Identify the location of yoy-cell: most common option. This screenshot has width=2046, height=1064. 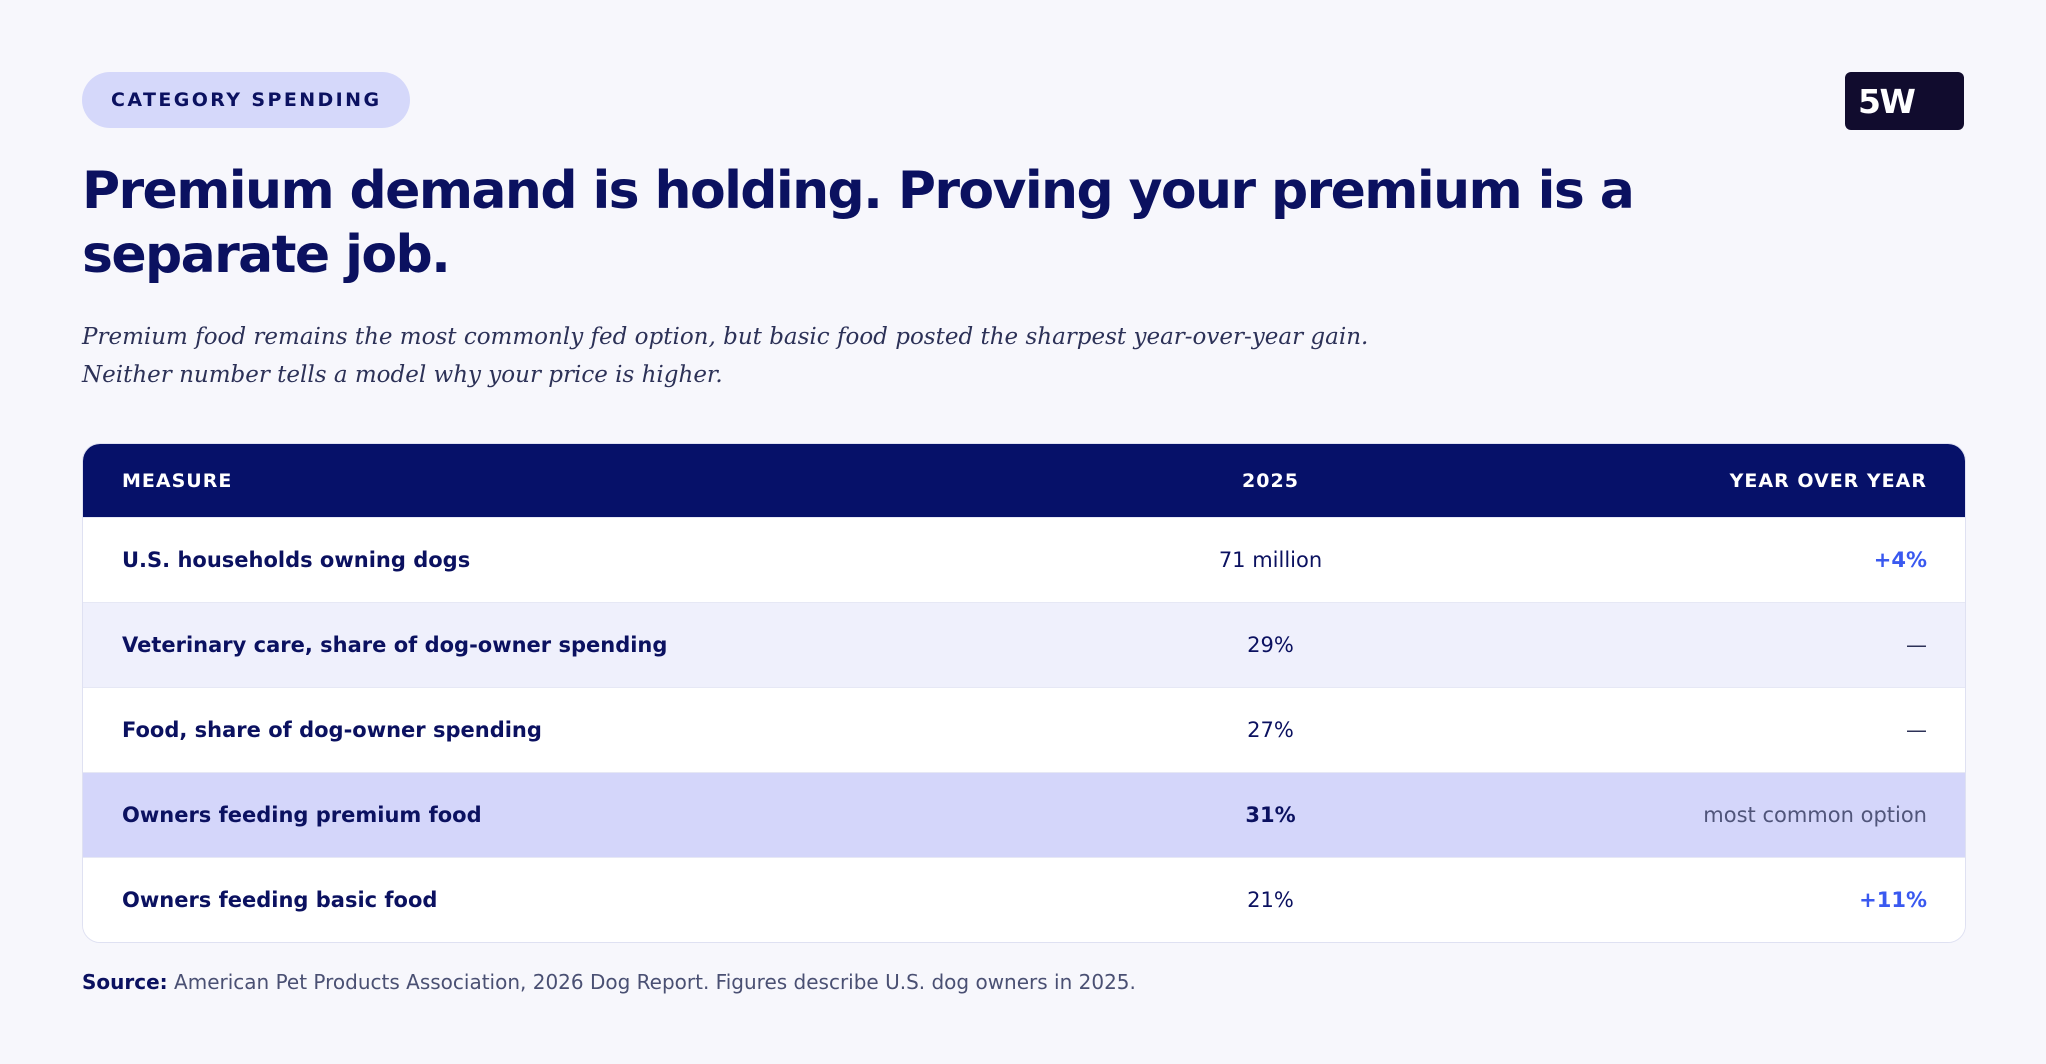
(1815, 815).